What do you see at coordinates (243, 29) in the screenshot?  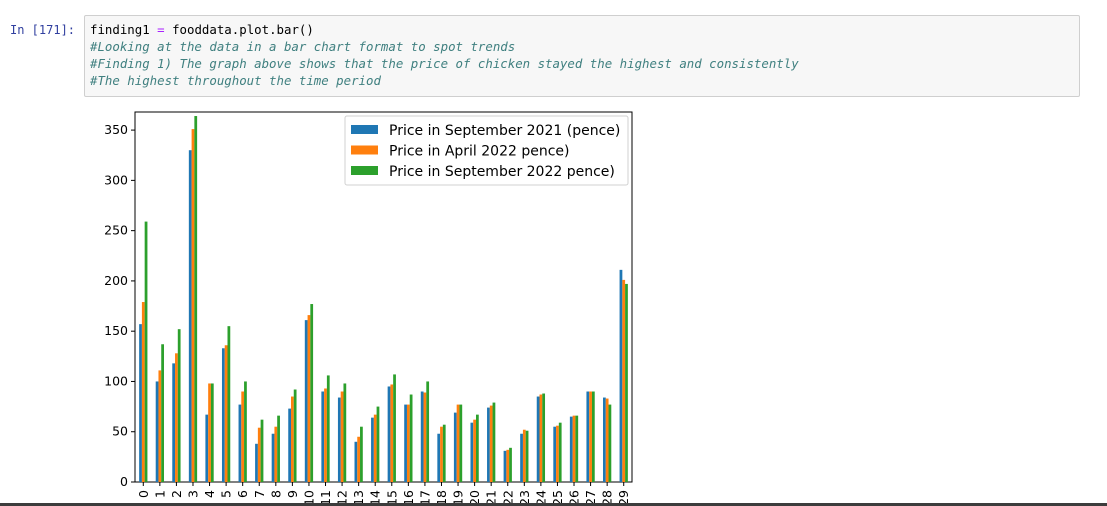 I see `code-call: fooddata.plot.bar()` at bounding box center [243, 29].